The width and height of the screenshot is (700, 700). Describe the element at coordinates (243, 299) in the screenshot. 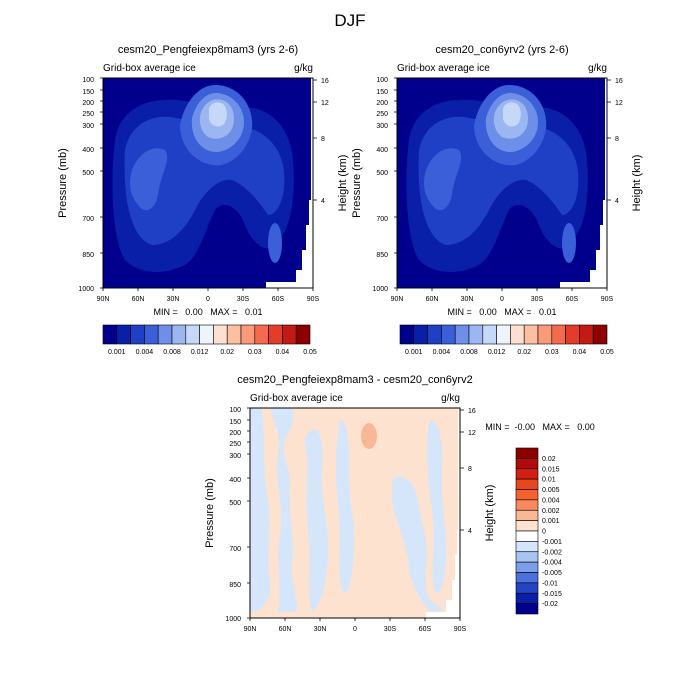

I see `panel-1-xtick: 30S` at that location.